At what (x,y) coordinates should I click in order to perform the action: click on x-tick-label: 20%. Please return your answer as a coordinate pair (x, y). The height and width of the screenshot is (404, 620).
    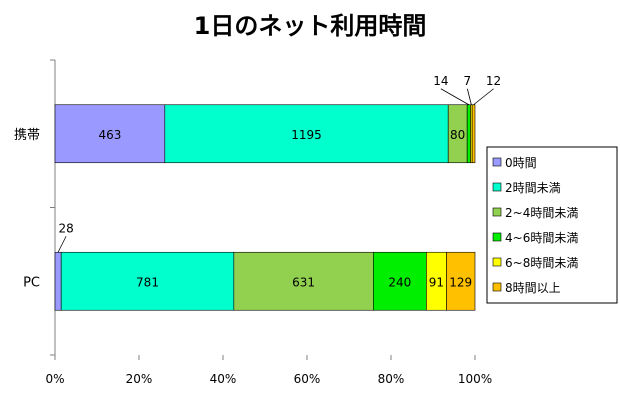
    Looking at the image, I should click on (139, 379).